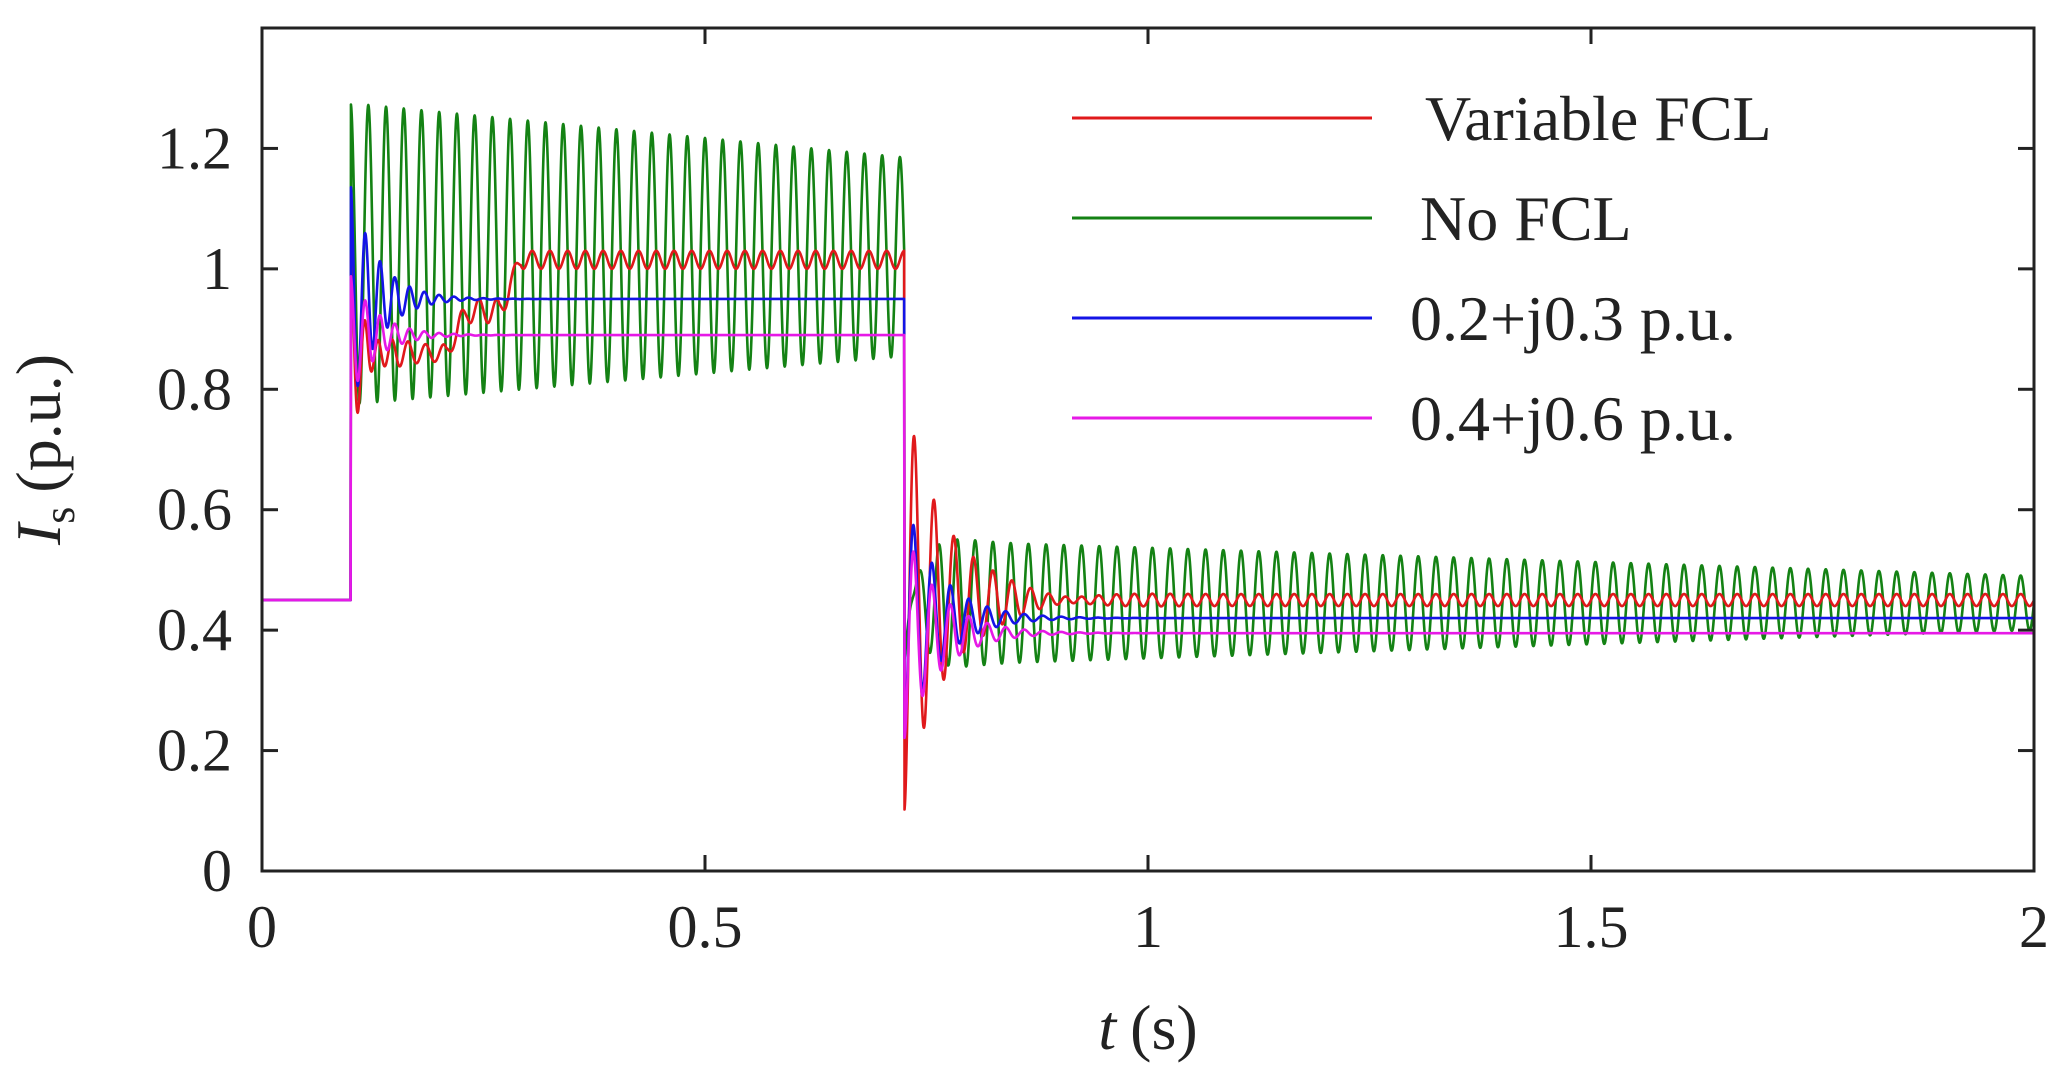  What do you see at coordinates (1526, 218) in the screenshot?
I see `legend-label: No FCL` at bounding box center [1526, 218].